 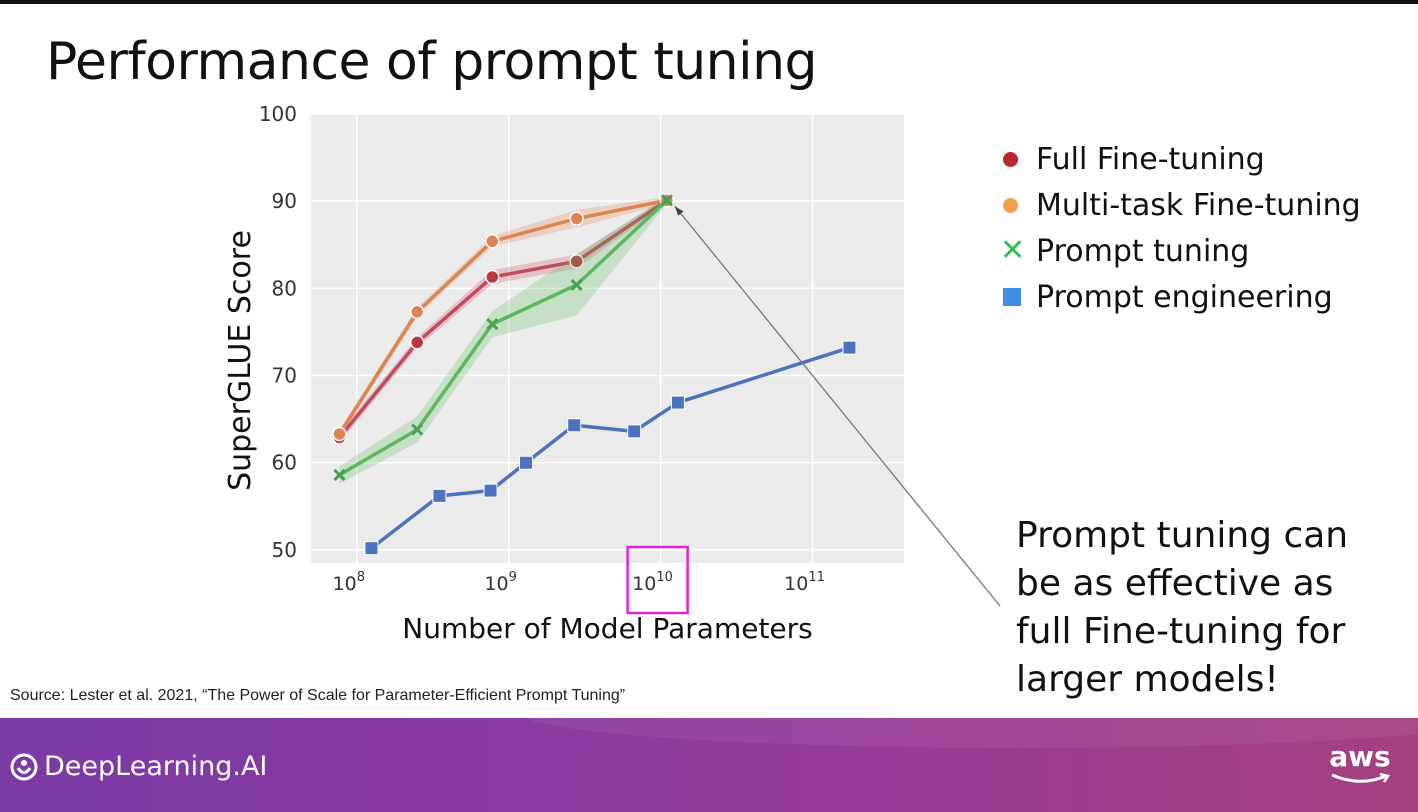 What do you see at coordinates (1150, 159) in the screenshot?
I see `legend-label: Full Fine-tuning` at bounding box center [1150, 159].